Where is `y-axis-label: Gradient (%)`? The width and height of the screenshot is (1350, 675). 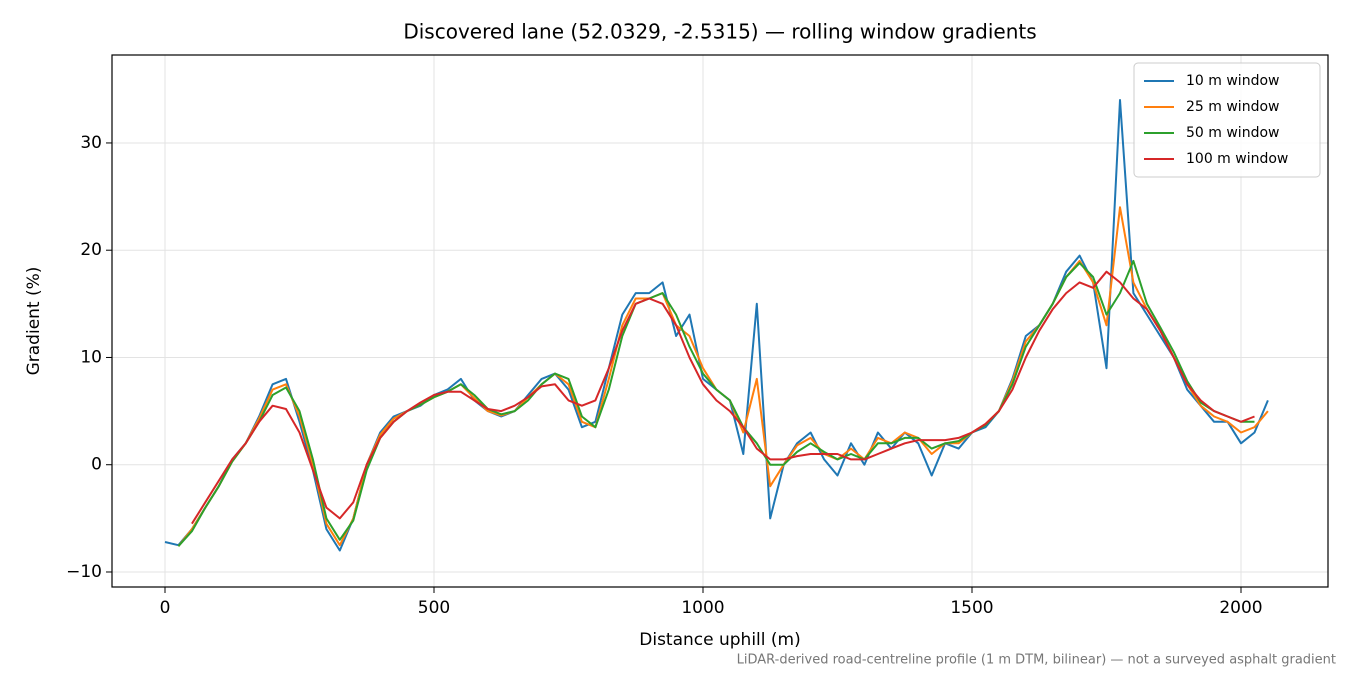
y-axis-label: Gradient (%) is located at coordinates (34, 321).